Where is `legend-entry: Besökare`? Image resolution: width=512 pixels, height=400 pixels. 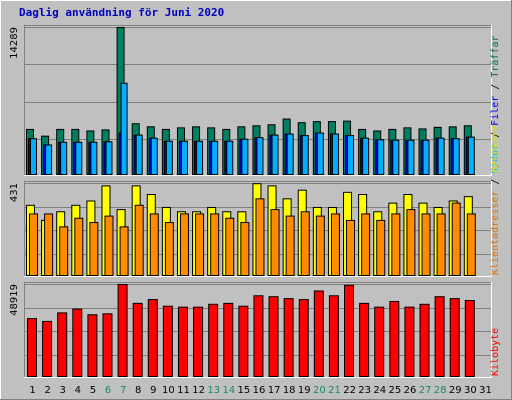
legend-entry: Besökare is located at coordinates (495, 148).